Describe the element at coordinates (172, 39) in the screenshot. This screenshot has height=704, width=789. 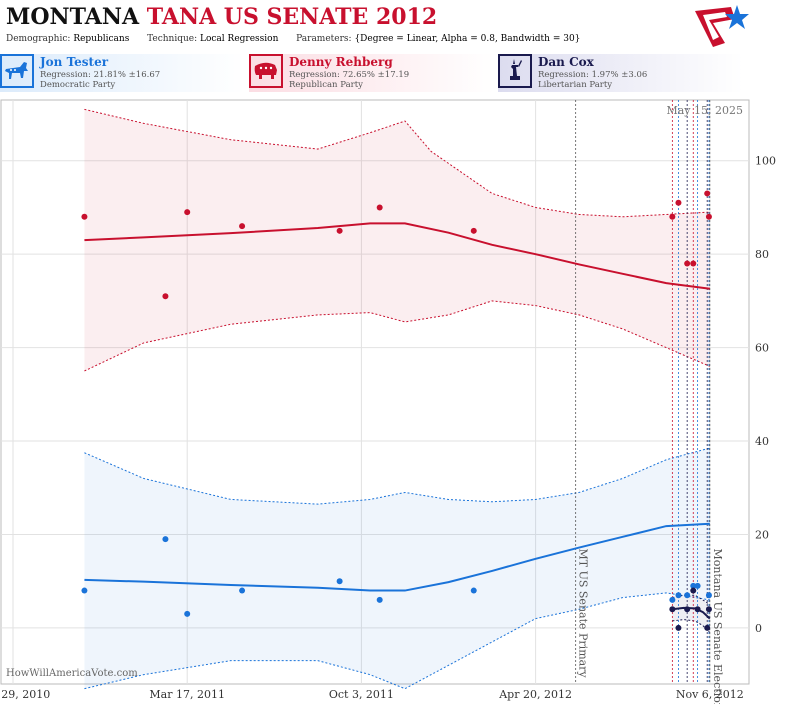
I see `technique-label: Technique:` at that location.